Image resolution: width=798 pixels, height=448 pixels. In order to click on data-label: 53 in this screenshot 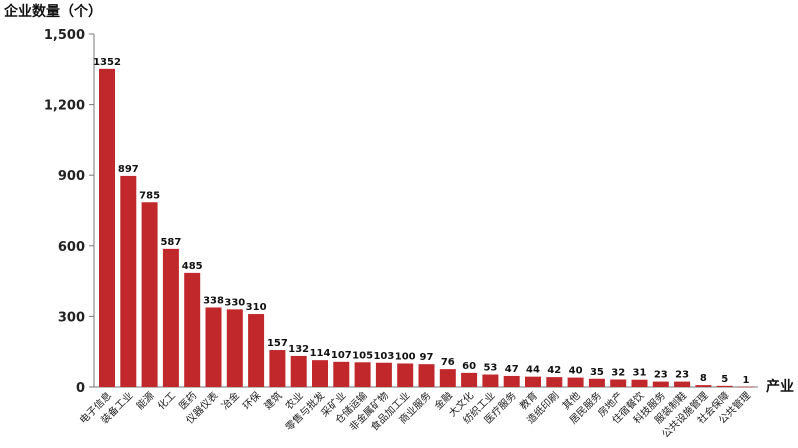, I will do `click(490, 368)`.